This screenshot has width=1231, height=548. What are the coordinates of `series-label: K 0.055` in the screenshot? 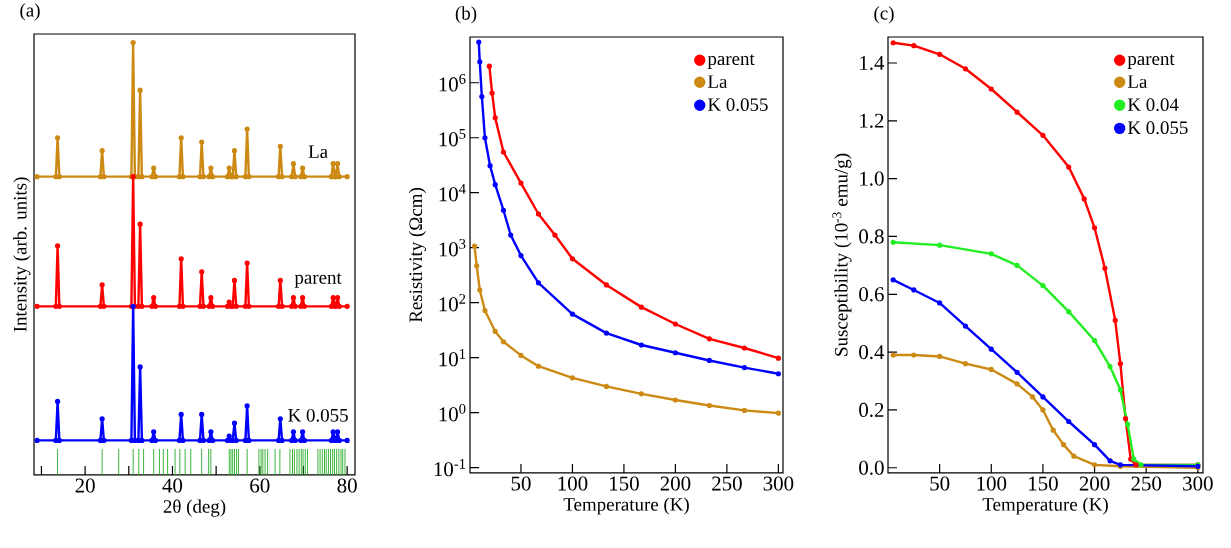 It's located at (318, 415).